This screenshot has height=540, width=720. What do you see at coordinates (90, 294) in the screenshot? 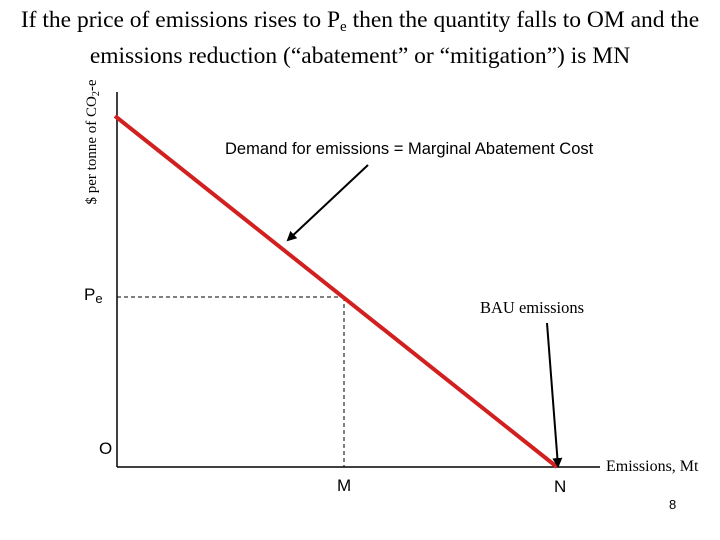
I see `price-label-main: P` at bounding box center [90, 294].